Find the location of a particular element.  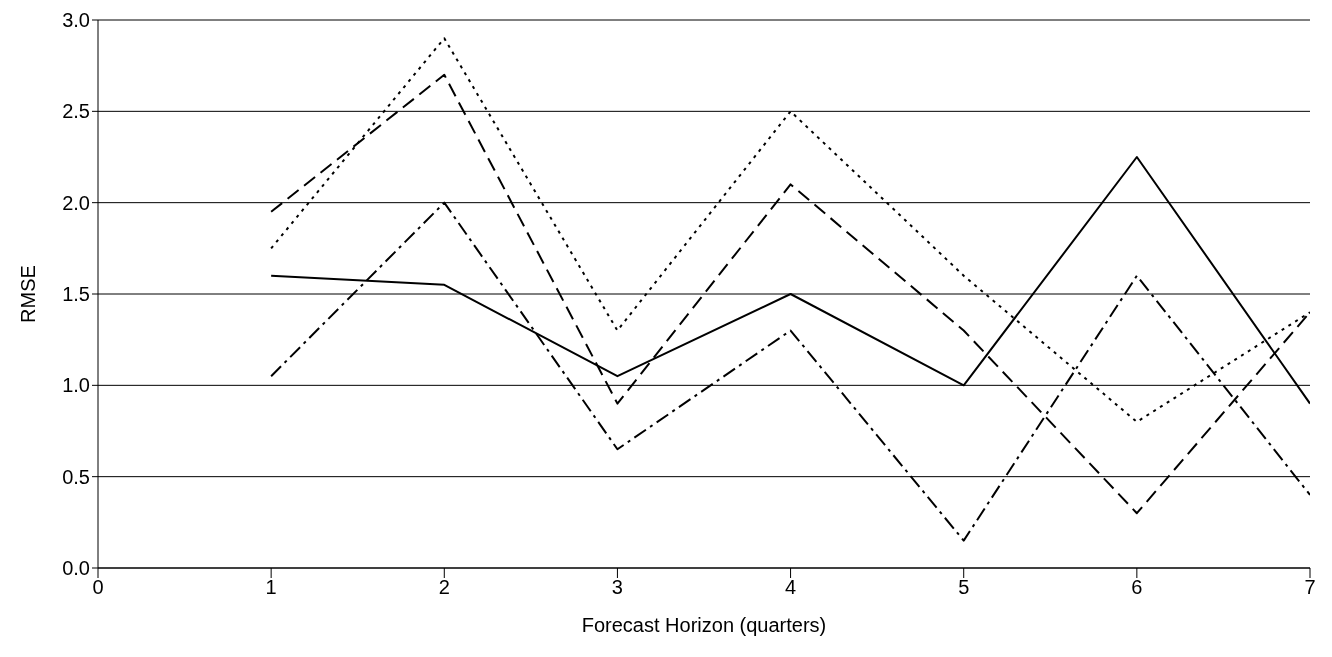

x-tick-label: 0 is located at coordinates (98, 587).